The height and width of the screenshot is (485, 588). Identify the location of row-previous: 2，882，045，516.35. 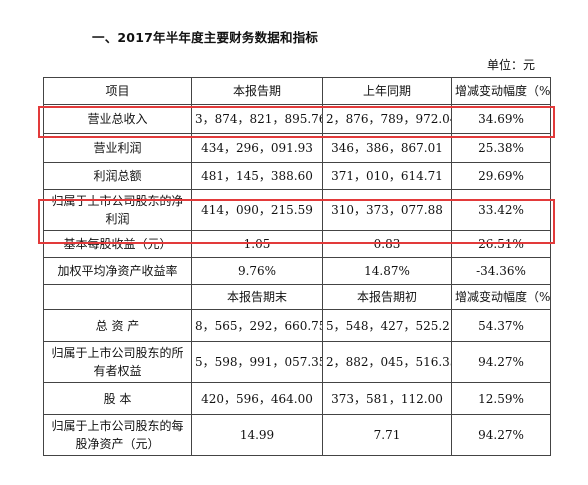
(387, 362).